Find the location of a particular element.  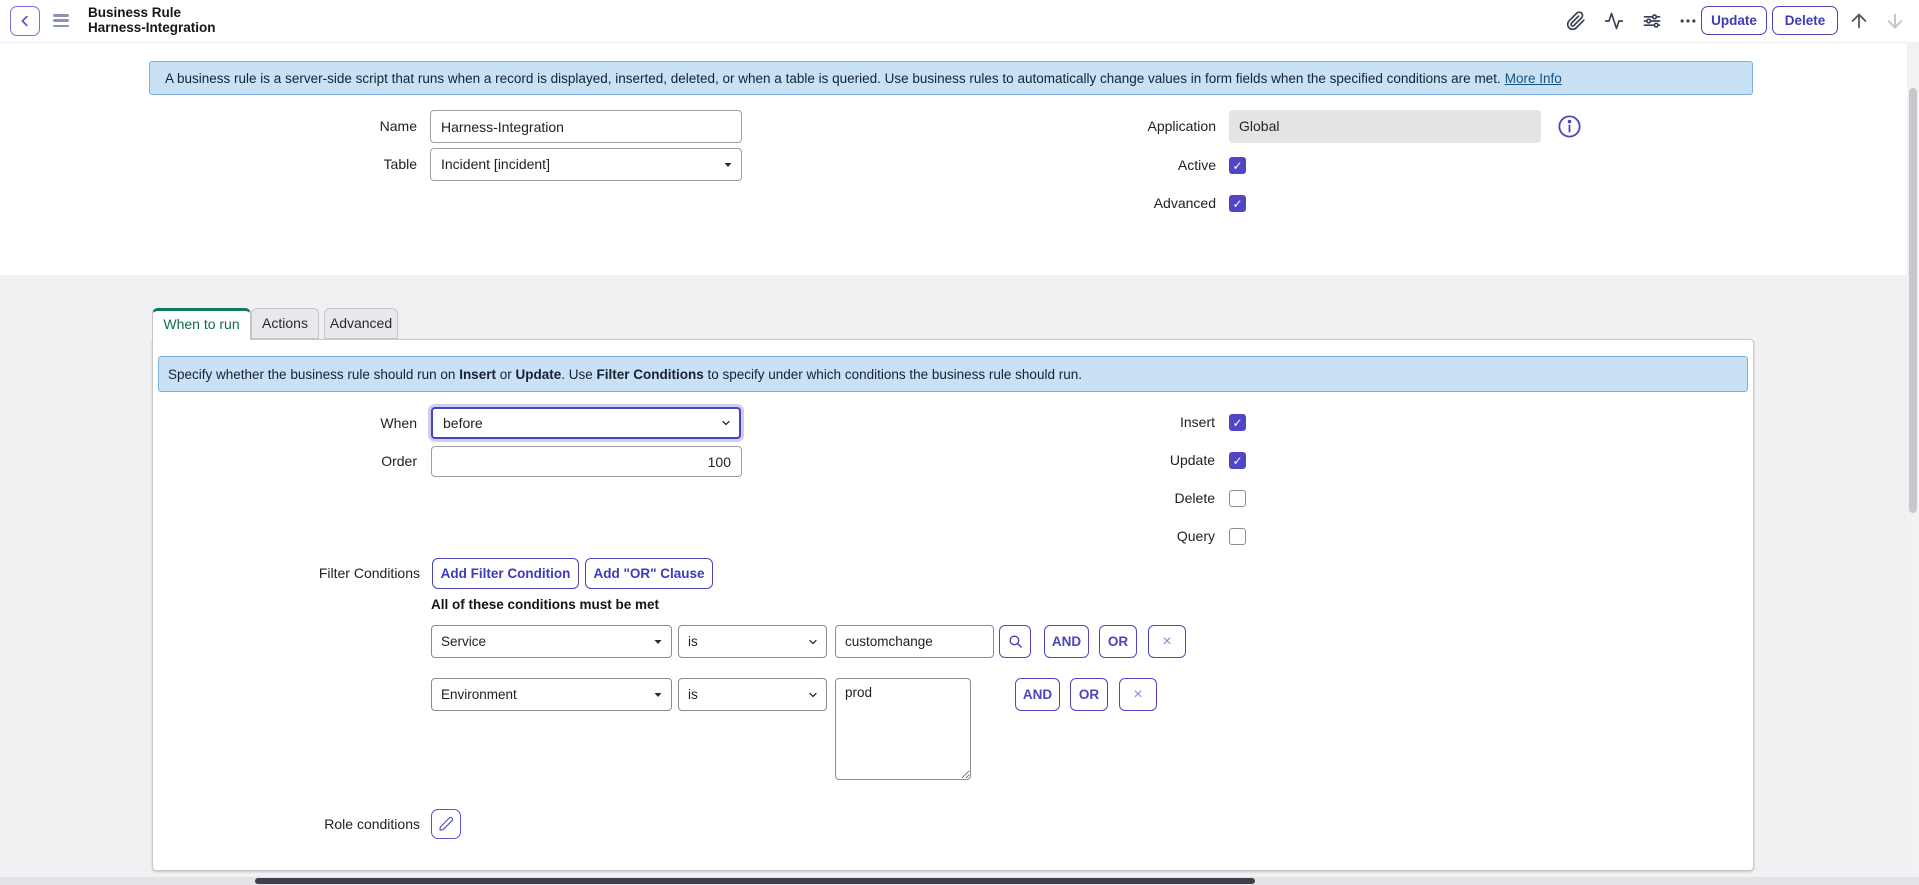

search-icon is located at coordinates (1015, 641).